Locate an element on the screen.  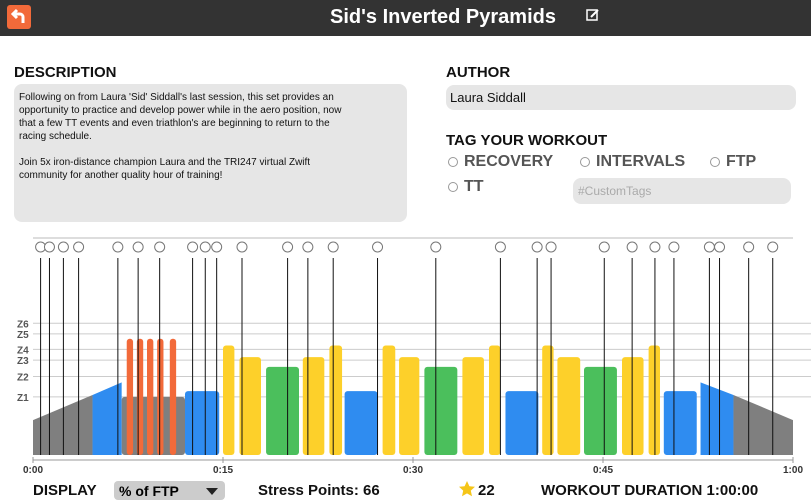
zone-label: Z1 is located at coordinates (23, 398).